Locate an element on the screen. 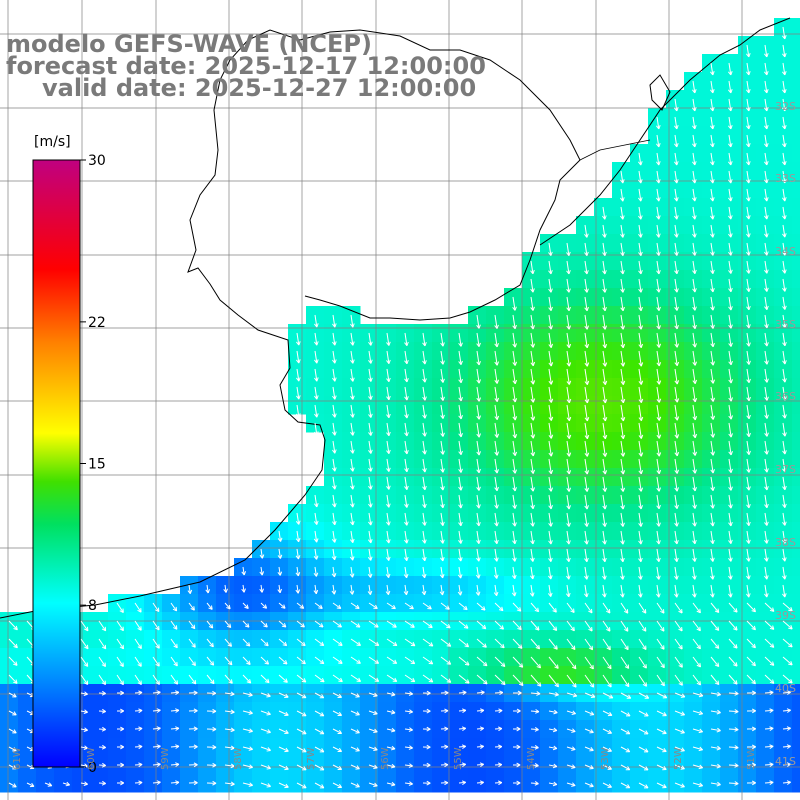 The width and height of the screenshot is (800, 800). latitude-label: 39S is located at coordinates (785, 615).